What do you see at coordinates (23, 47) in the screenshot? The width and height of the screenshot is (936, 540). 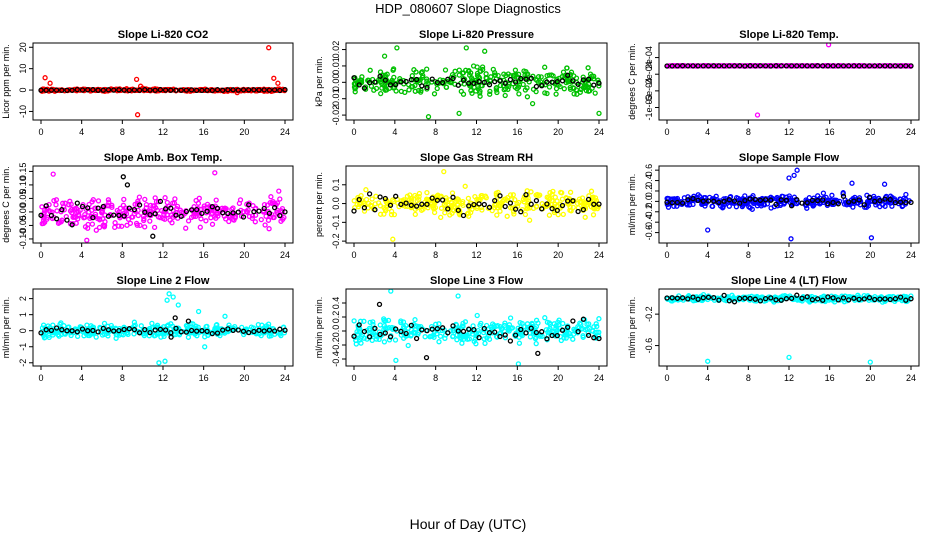 I see `panel-1-ytick-label: 20` at bounding box center [23, 47].